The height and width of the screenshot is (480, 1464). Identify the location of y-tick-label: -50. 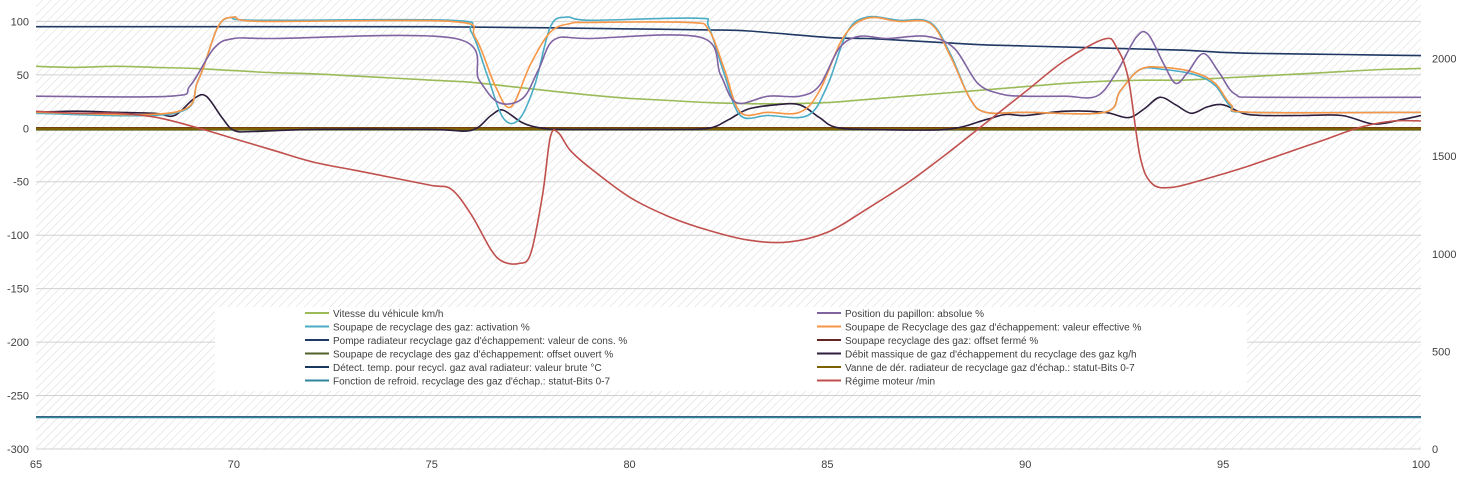
(21, 183).